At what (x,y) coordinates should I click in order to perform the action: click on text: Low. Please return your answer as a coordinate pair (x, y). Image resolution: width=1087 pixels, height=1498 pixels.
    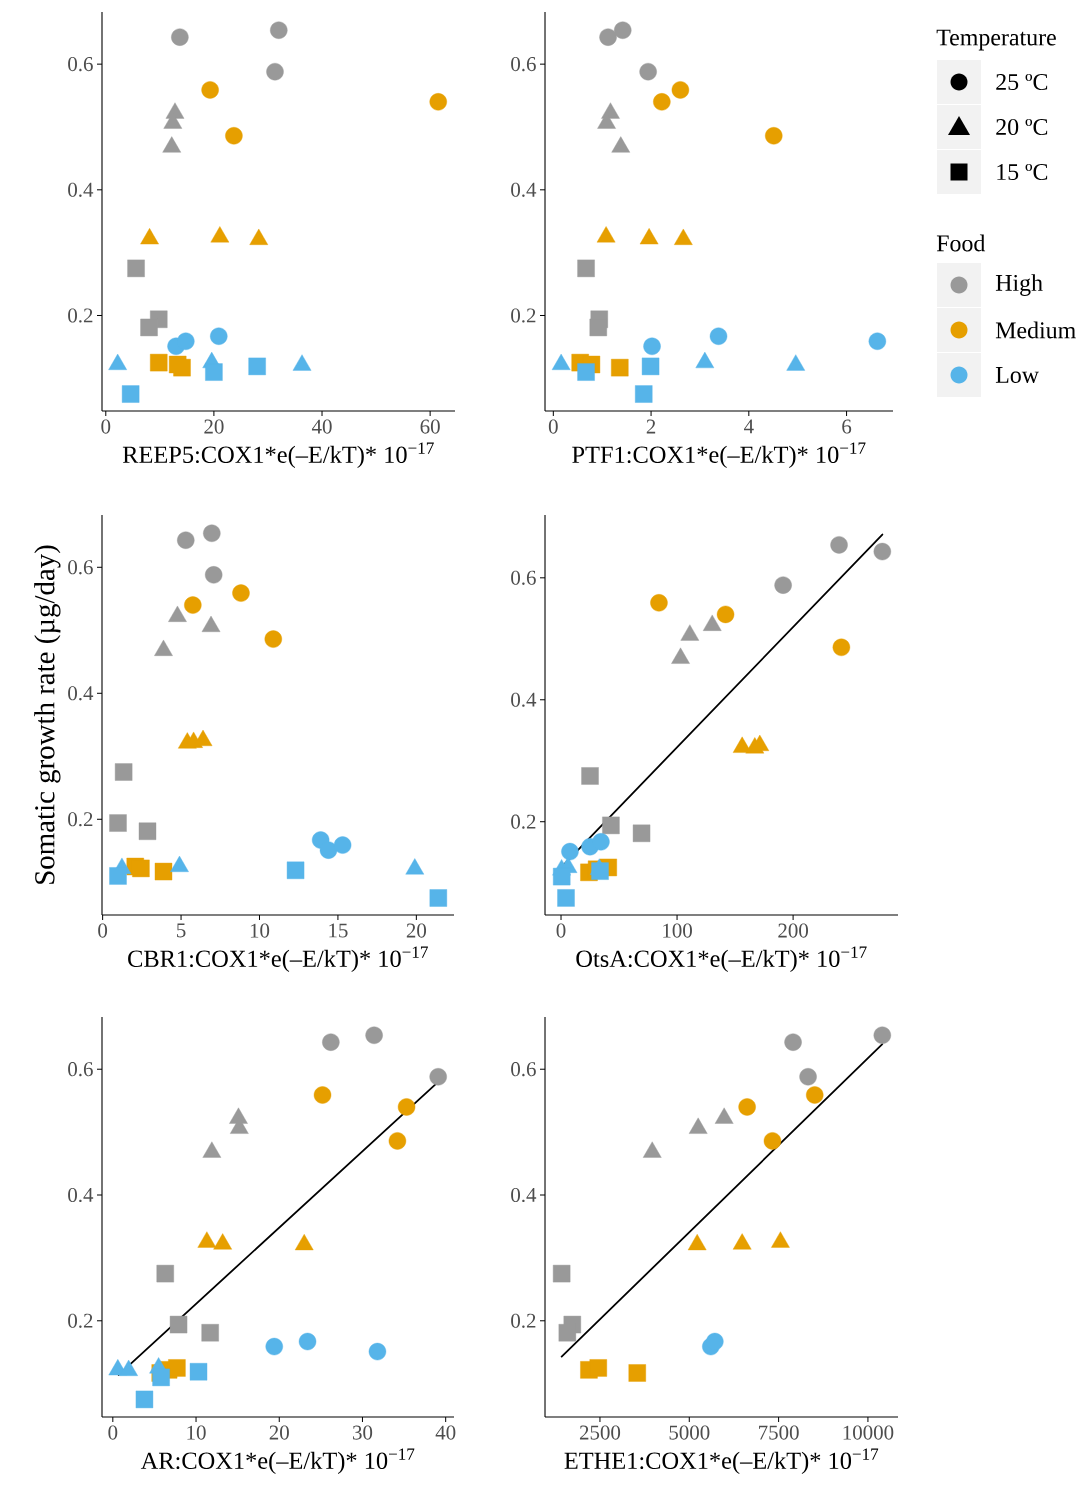
    Looking at the image, I should click on (1017, 375).